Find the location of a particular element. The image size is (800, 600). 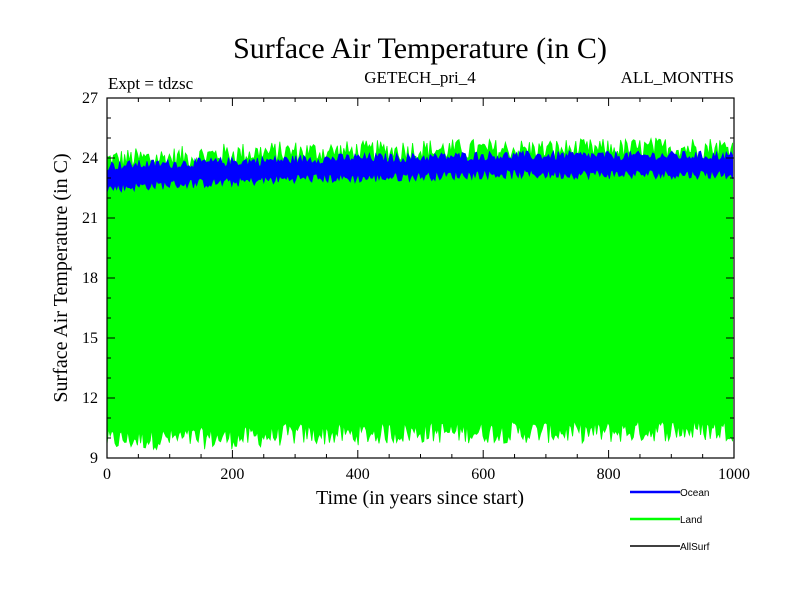

chart-title: Surface Air Temperature (in C) is located at coordinates (420, 48).